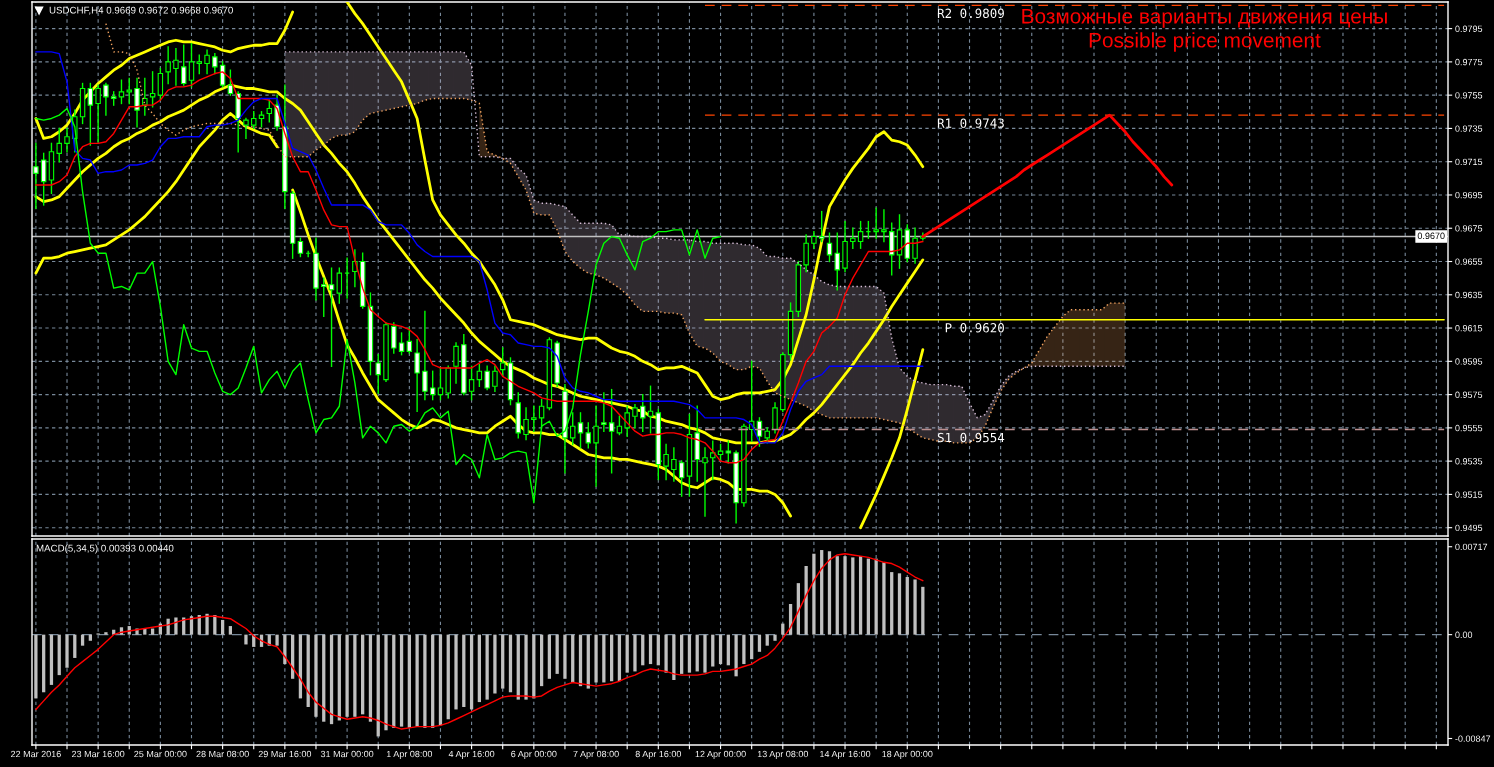 The image size is (1494, 767). What do you see at coordinates (160, 754) in the screenshot?
I see `x-tick-label: 25 Mar 00:00` at bounding box center [160, 754].